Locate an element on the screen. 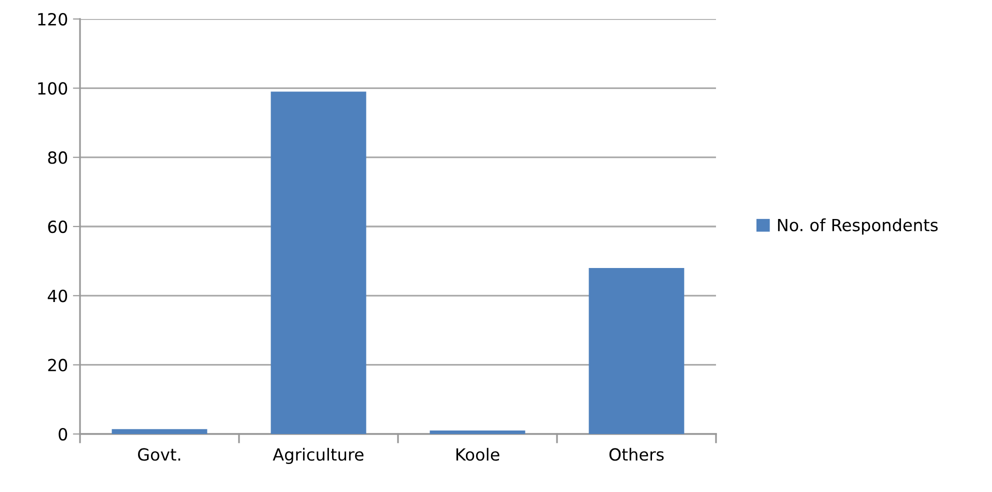 The height and width of the screenshot is (492, 992). legend-label: No. of Respondents is located at coordinates (858, 226).